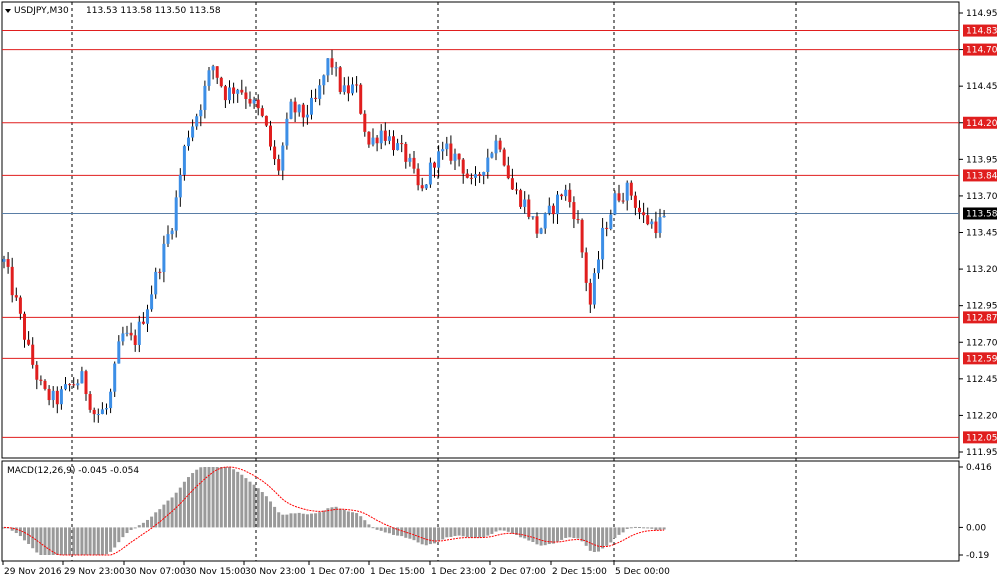 The width and height of the screenshot is (1000, 580). What do you see at coordinates (579, 572) in the screenshot?
I see `time-tick-label: 2 Dec 15:00` at bounding box center [579, 572].